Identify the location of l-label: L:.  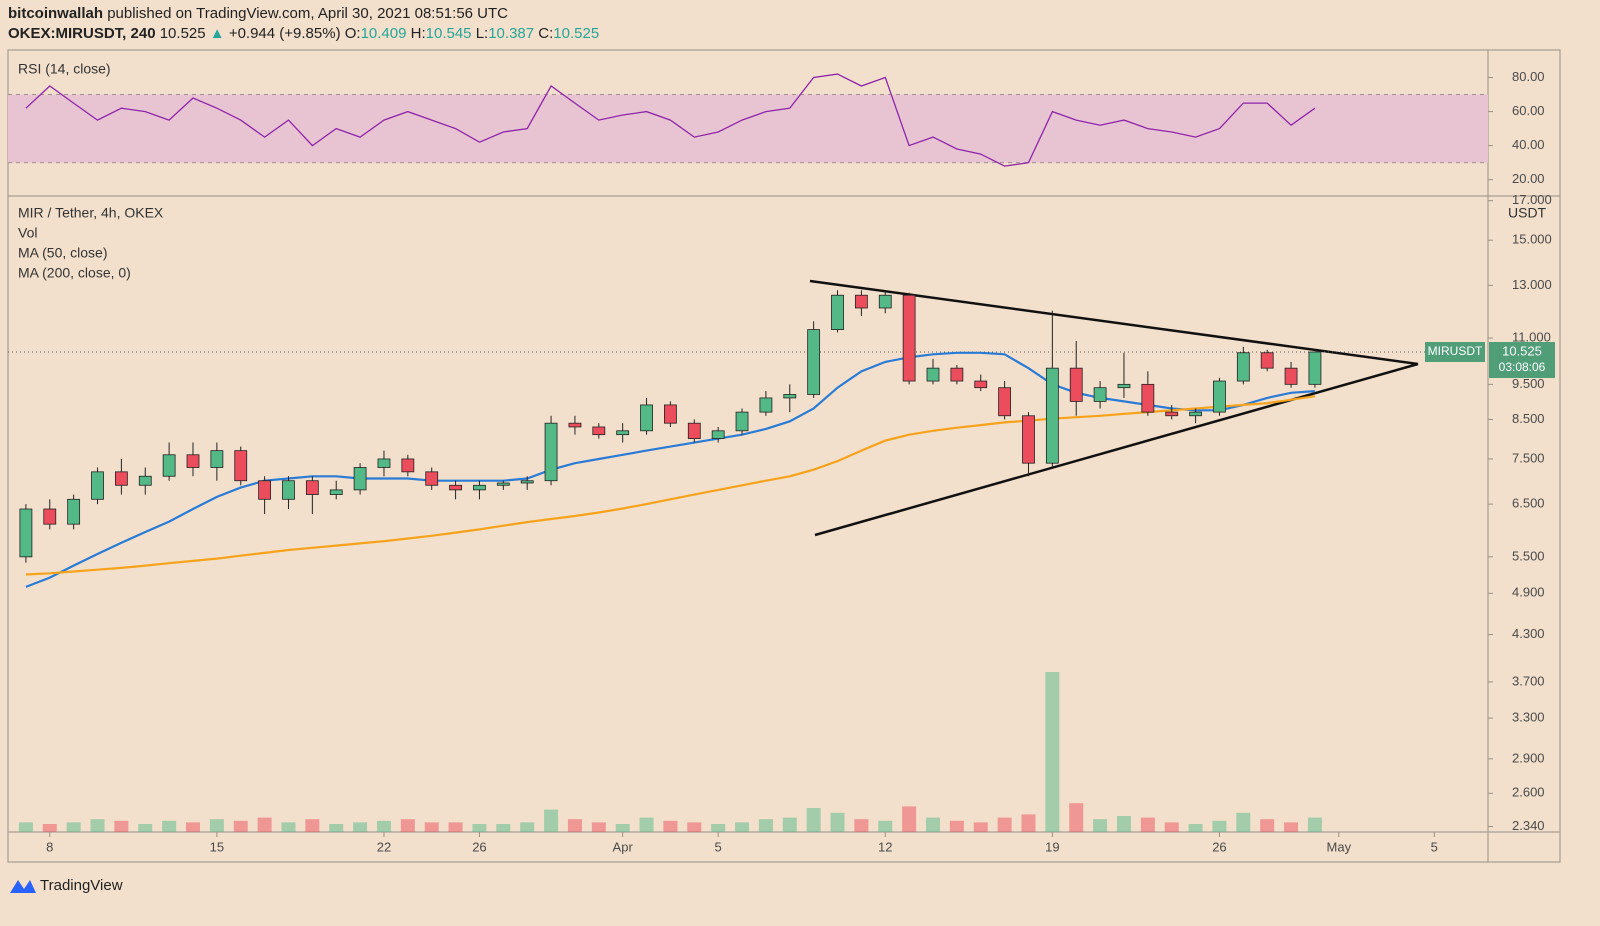
(482, 33).